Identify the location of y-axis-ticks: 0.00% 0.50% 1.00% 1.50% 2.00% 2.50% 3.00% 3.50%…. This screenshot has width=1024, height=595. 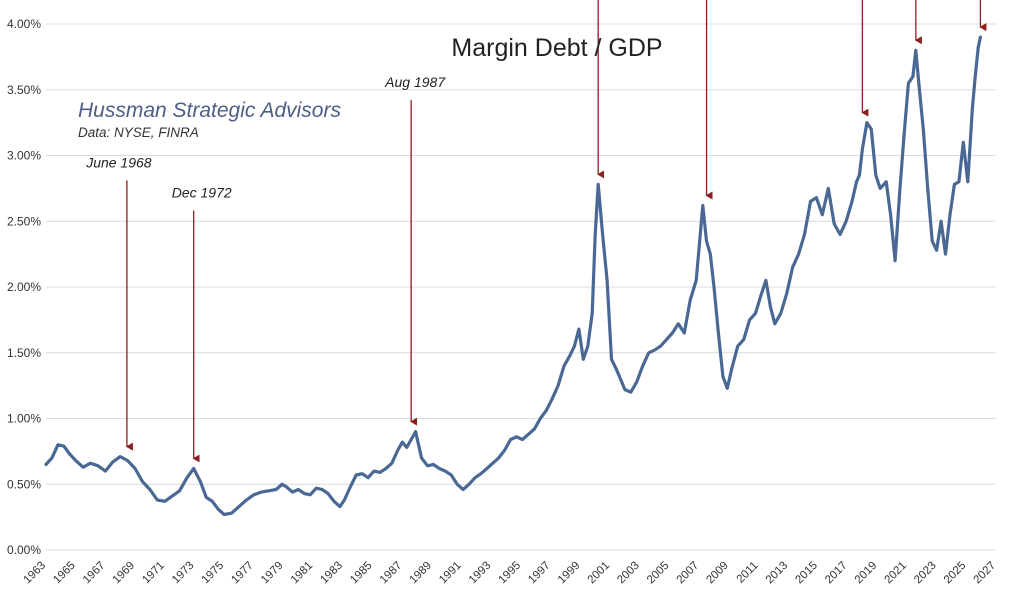
(24, 287).